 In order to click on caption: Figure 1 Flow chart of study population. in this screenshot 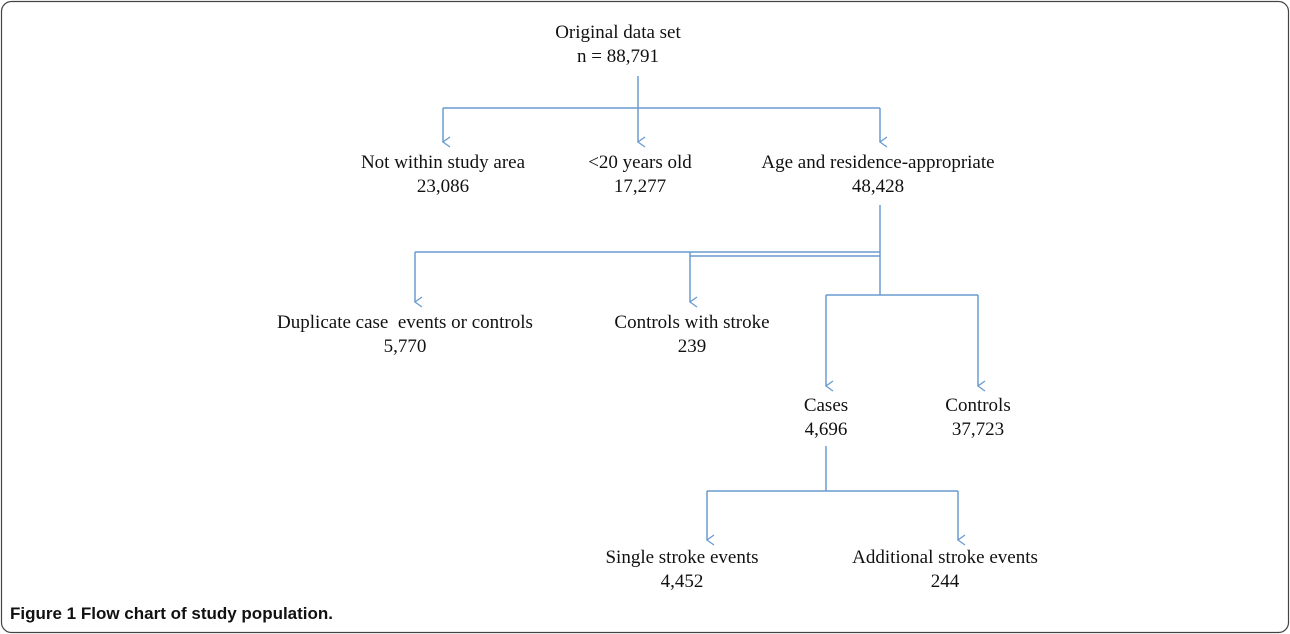, I will do `click(171, 613)`.